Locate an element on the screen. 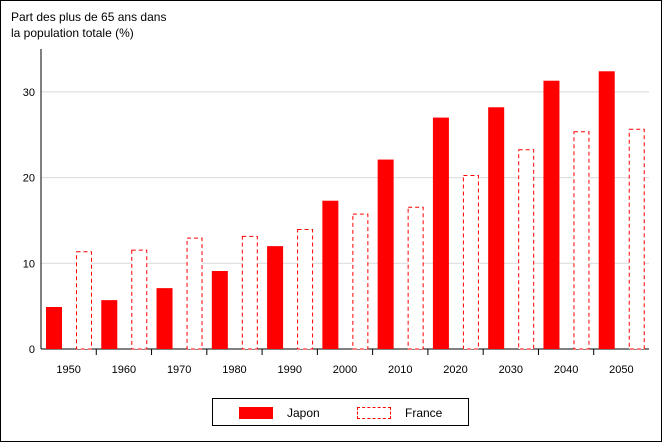  legend-label-france: France is located at coordinates (424, 413).